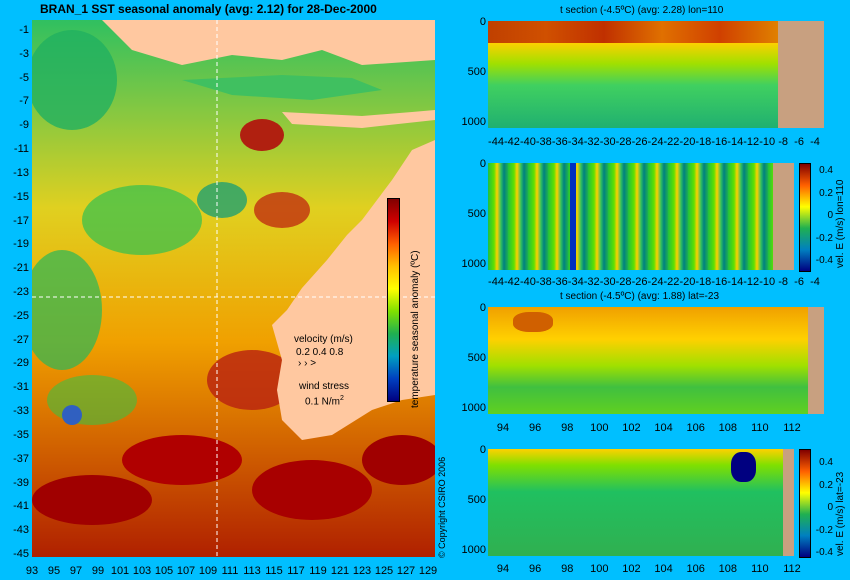 Image resolution: width=850 pixels, height=580 pixels. What do you see at coordinates (511, 282) in the screenshot?
I see `panel2-x-tick: -42` at bounding box center [511, 282].